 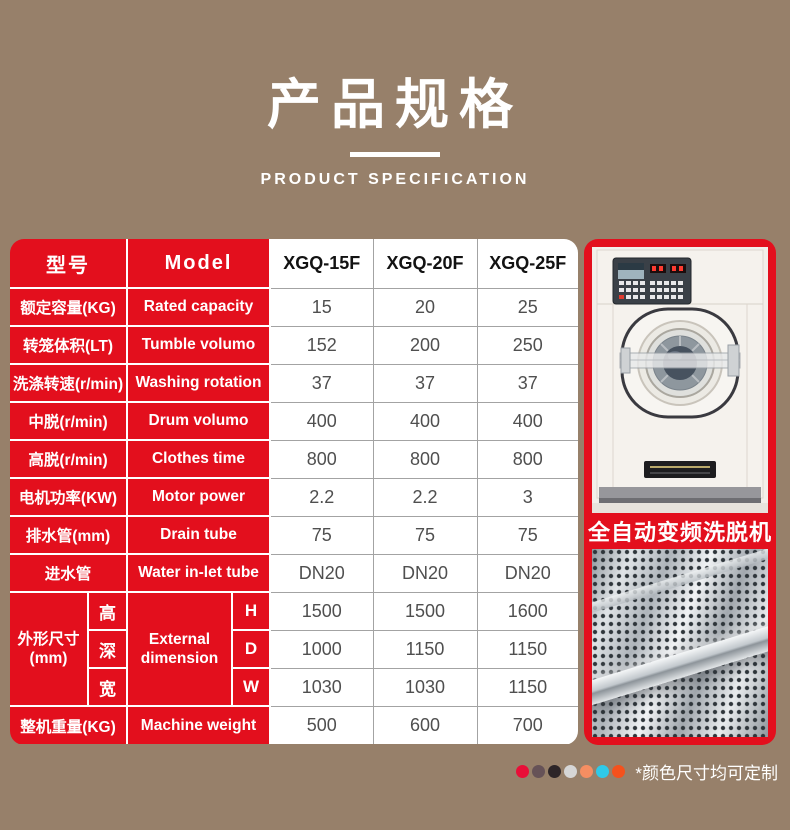 What do you see at coordinates (198, 345) in the screenshot?
I see `row-label-en: Tumble volumo` at bounding box center [198, 345].